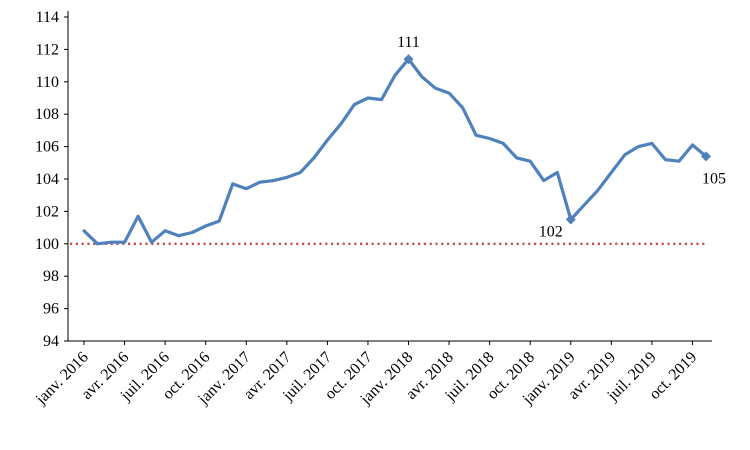 The image size is (750, 450). What do you see at coordinates (47, 17) in the screenshot?
I see `y-axis-tick-label: 114` at bounding box center [47, 17].